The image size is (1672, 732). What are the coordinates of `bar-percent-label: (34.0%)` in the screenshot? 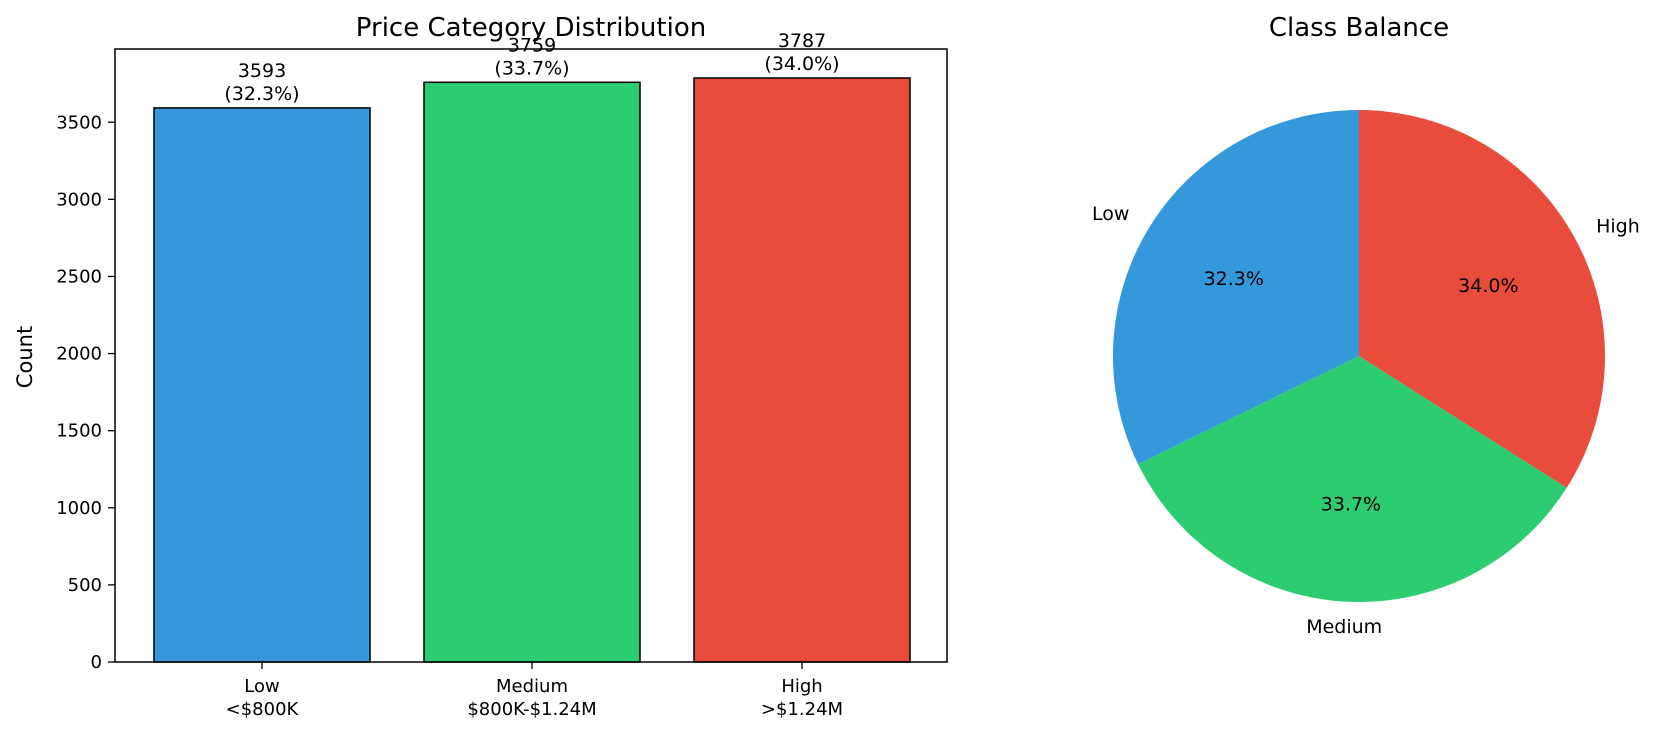 It's located at (801, 64).